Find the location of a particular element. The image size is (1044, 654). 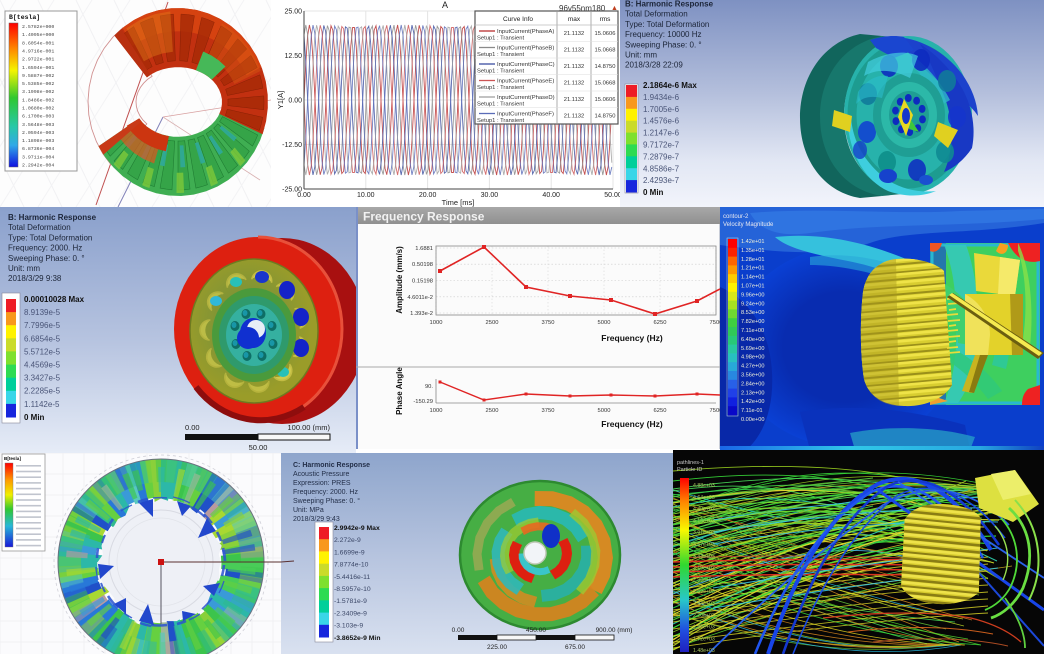

svg-text: InputCurrent(PhaseC) is located at coordinates (526, 65).